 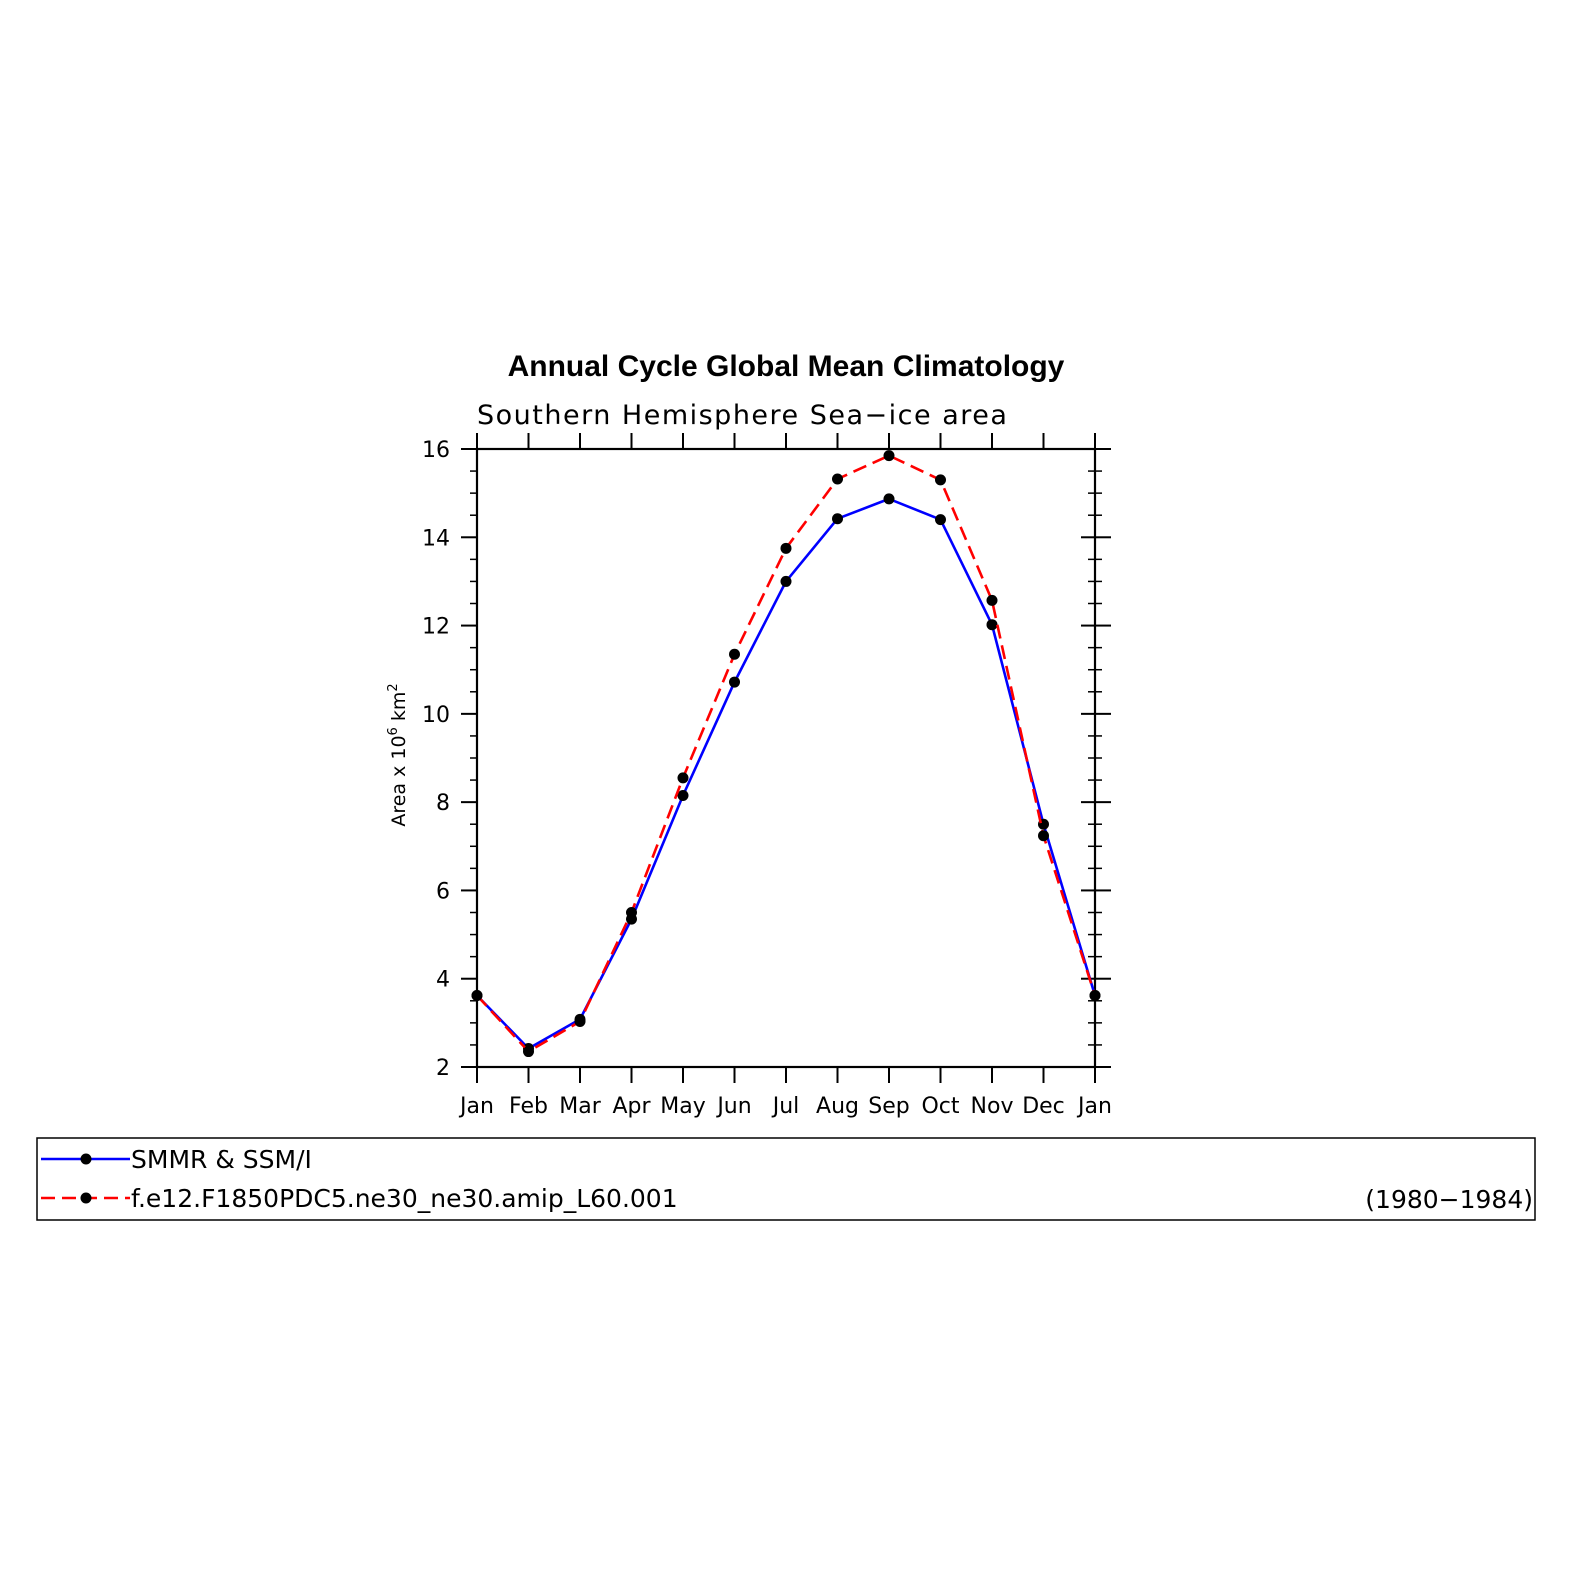 I want to click on x-tick-label: Apr, so click(x=631, y=1106).